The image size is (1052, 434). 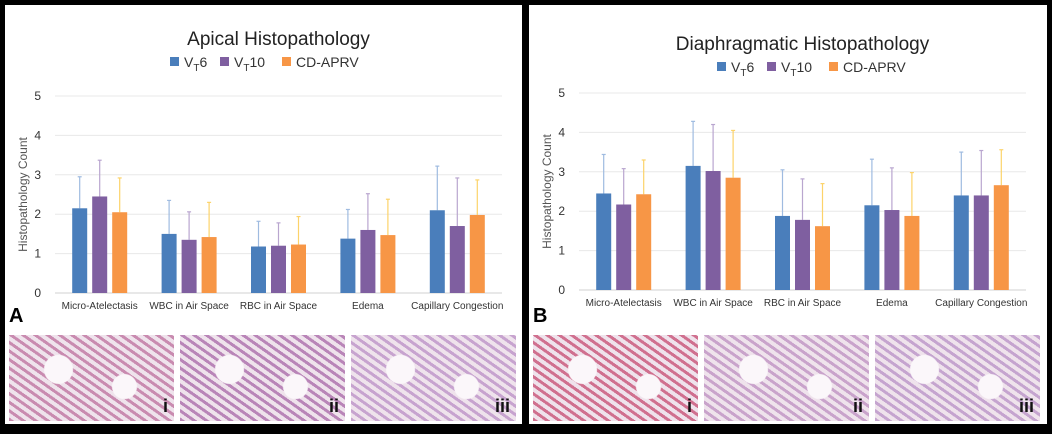 What do you see at coordinates (540, 316) in the screenshot?
I see `panel-label-b: B` at bounding box center [540, 316].